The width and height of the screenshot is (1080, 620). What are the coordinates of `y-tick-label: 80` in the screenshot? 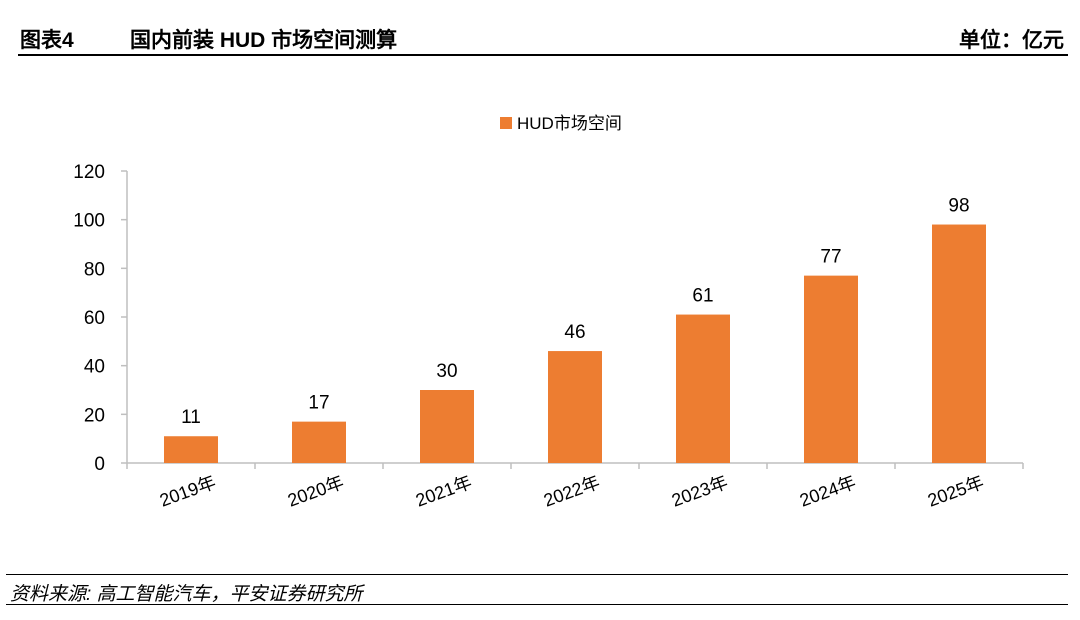 It's located at (94, 269).